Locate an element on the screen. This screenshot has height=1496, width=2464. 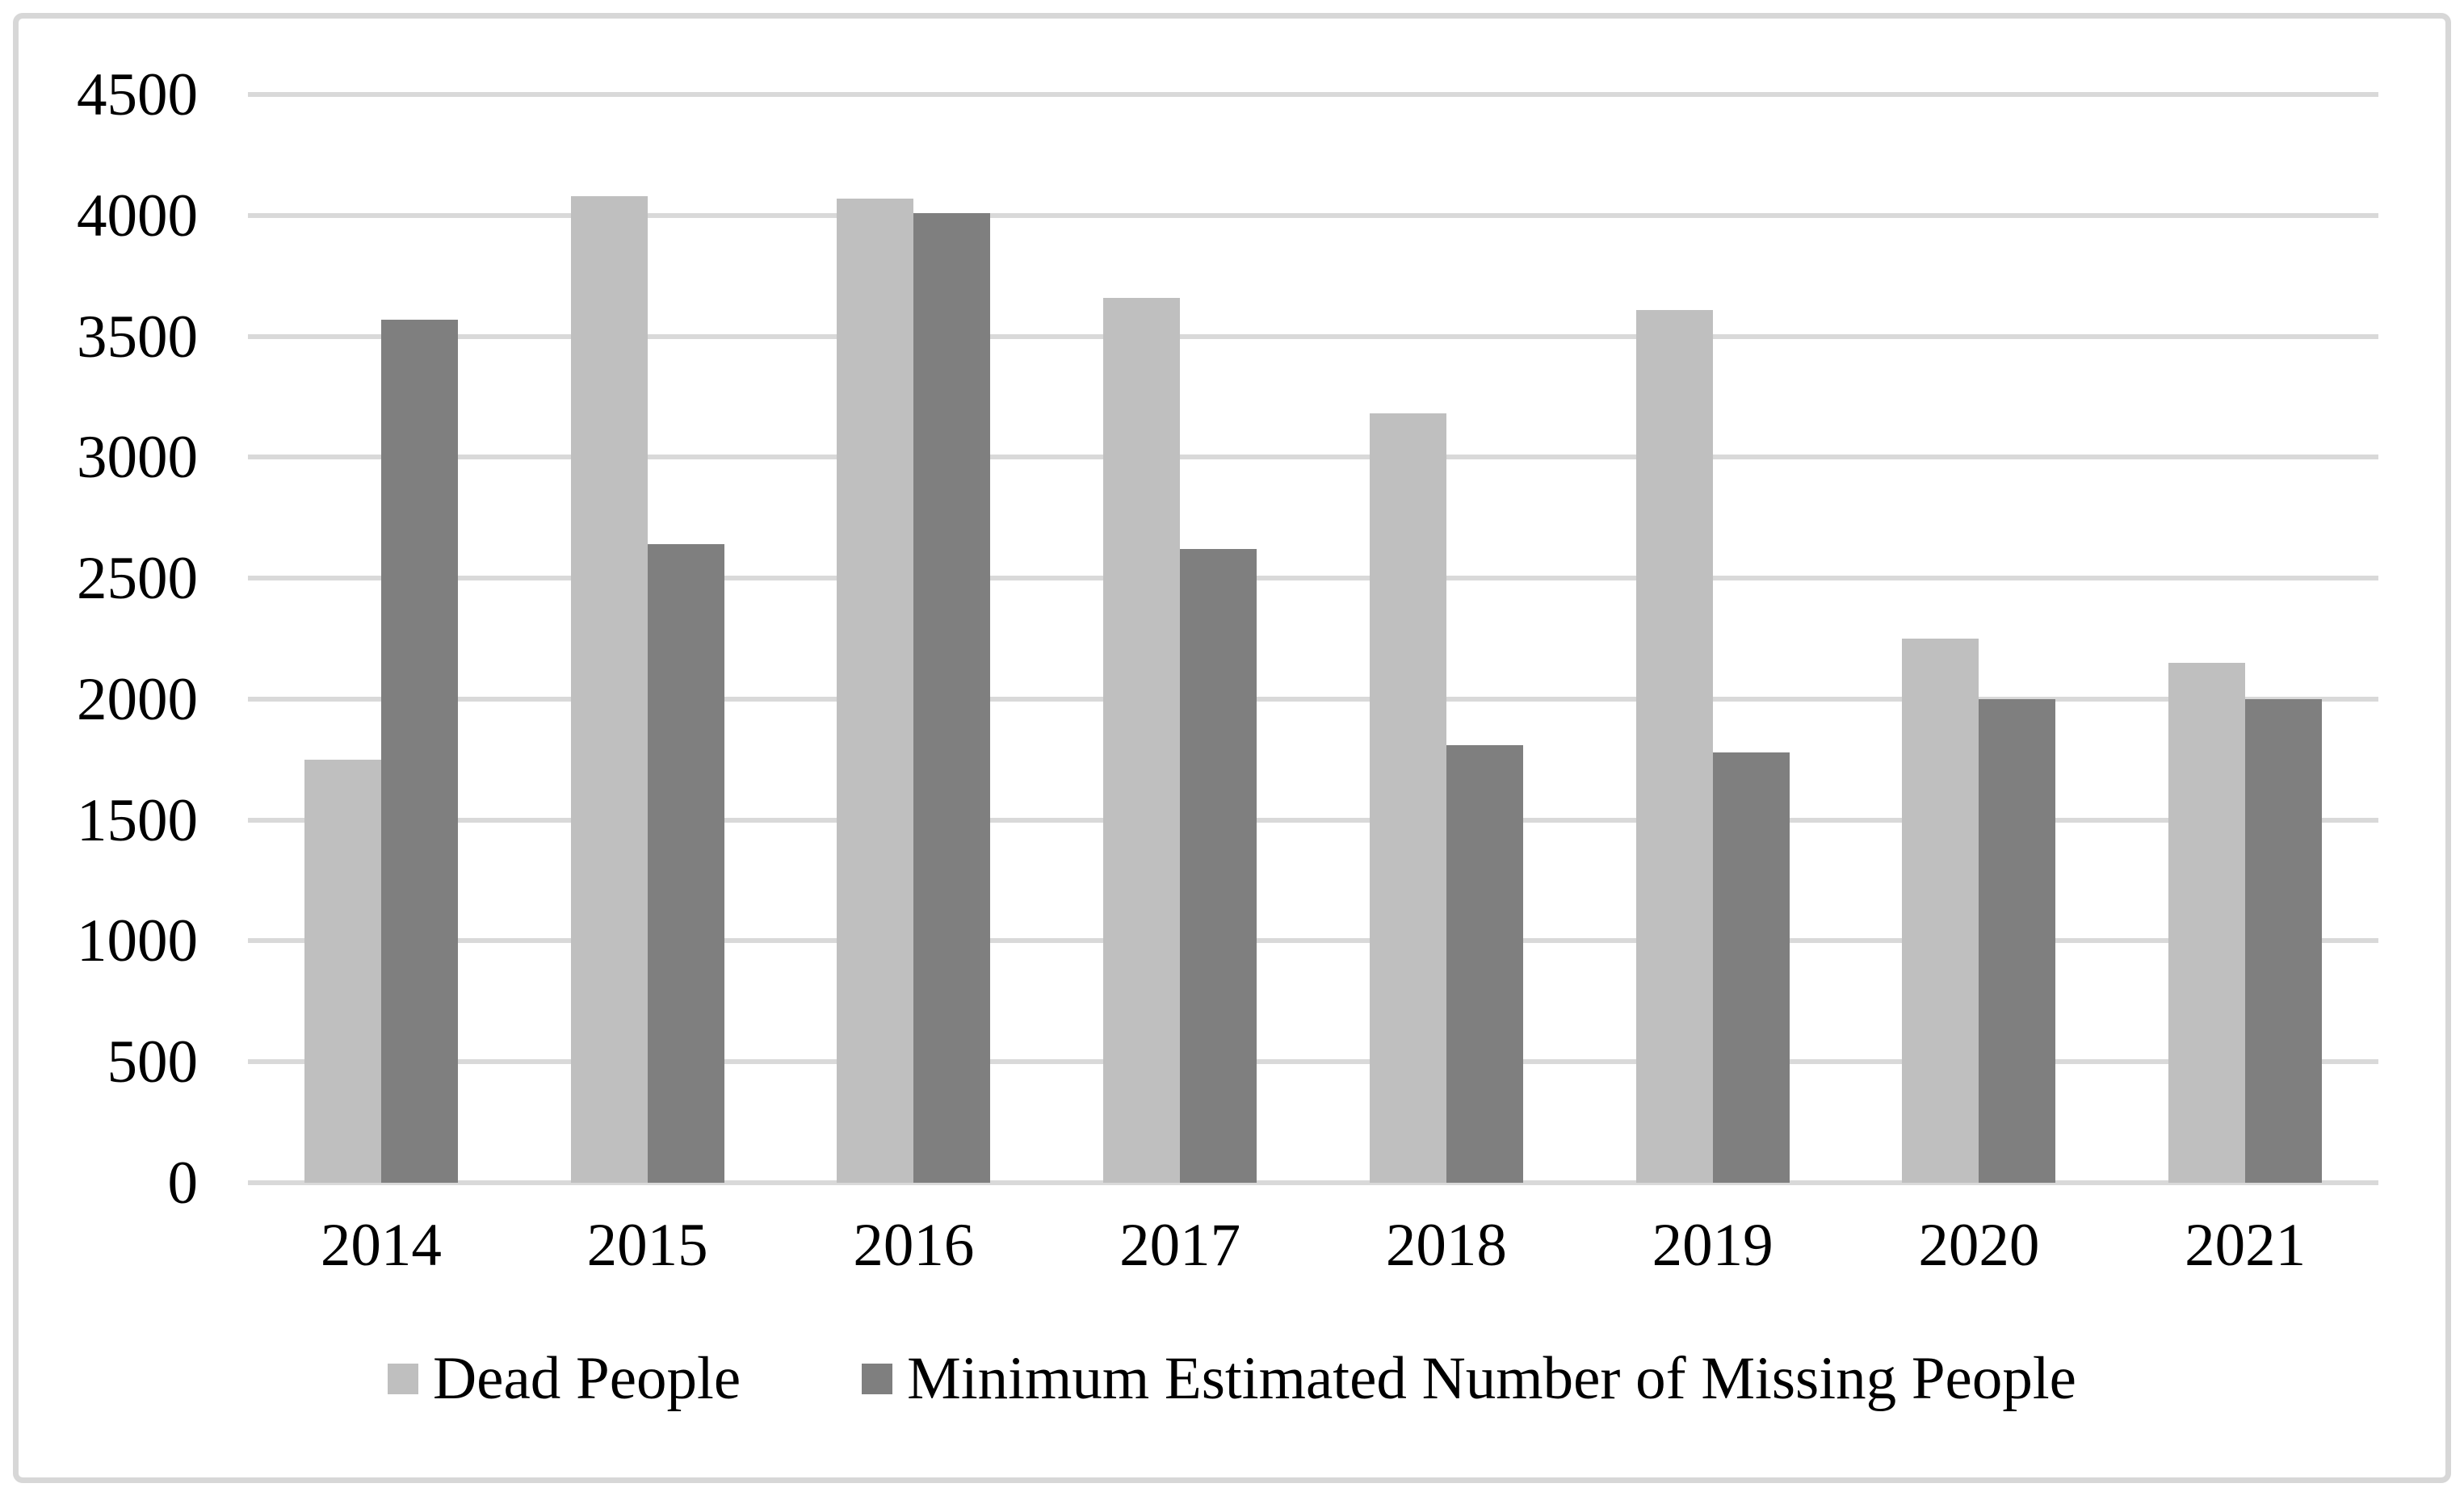
bar-minimum-estimated-number-of-missing-people-2020 is located at coordinates (2017, 941).